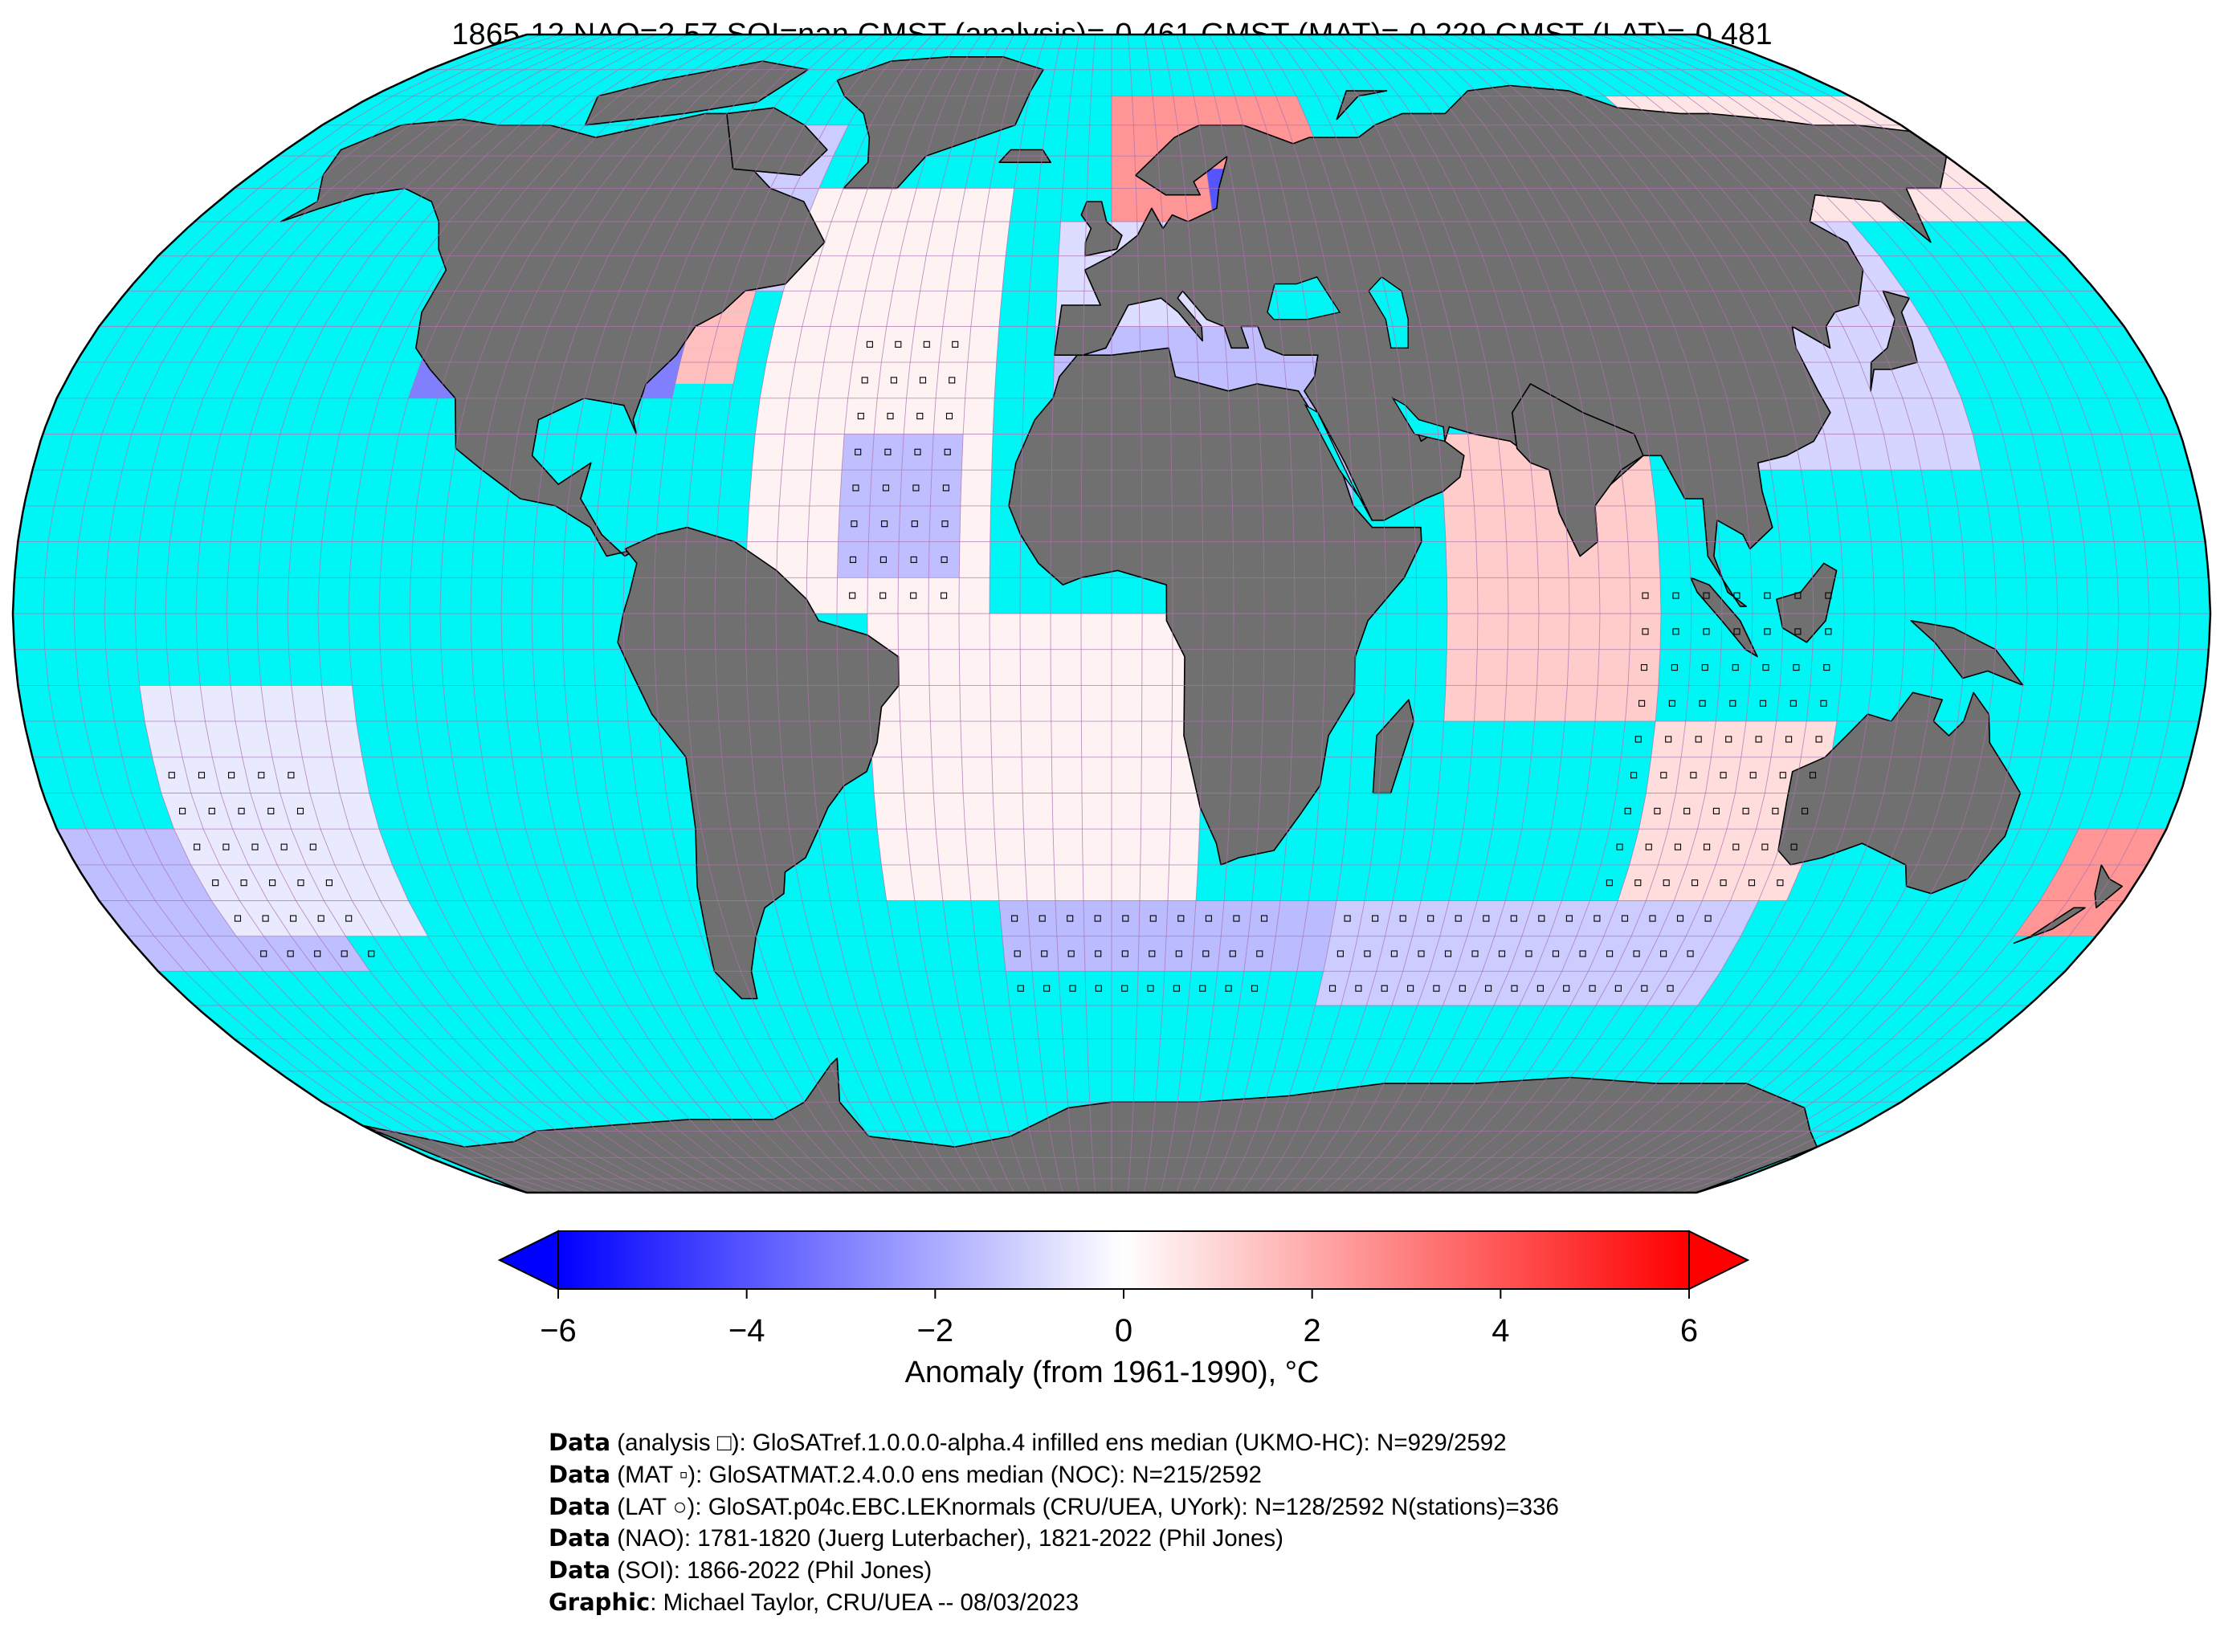  I want to click on land-japan, so click(1894, 341).